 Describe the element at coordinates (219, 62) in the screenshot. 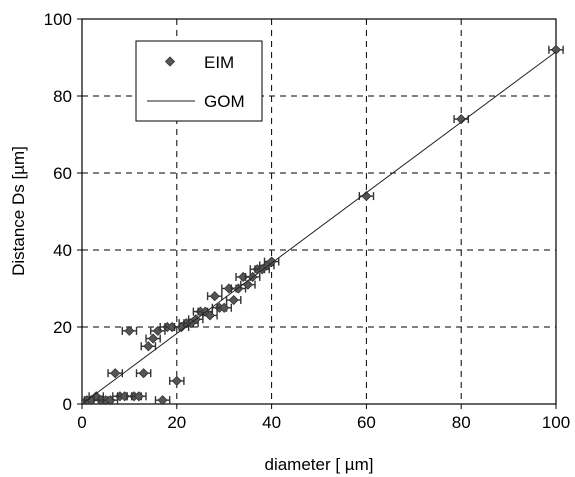

I see `legend-label-eim: EIM` at that location.